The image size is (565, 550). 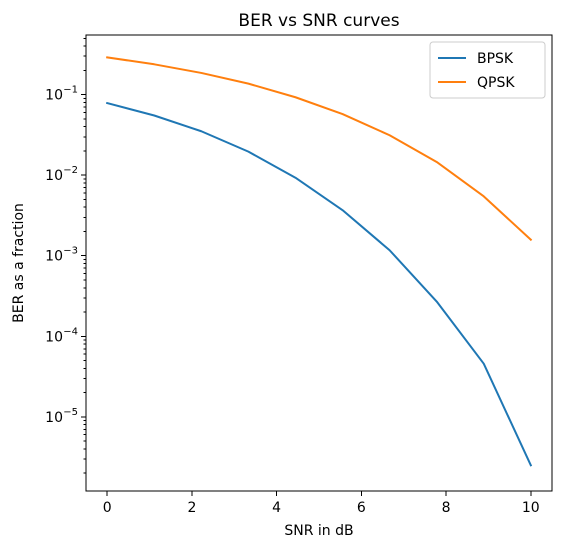 I want to click on legend: BPSK QPSK, so click(x=487, y=70).